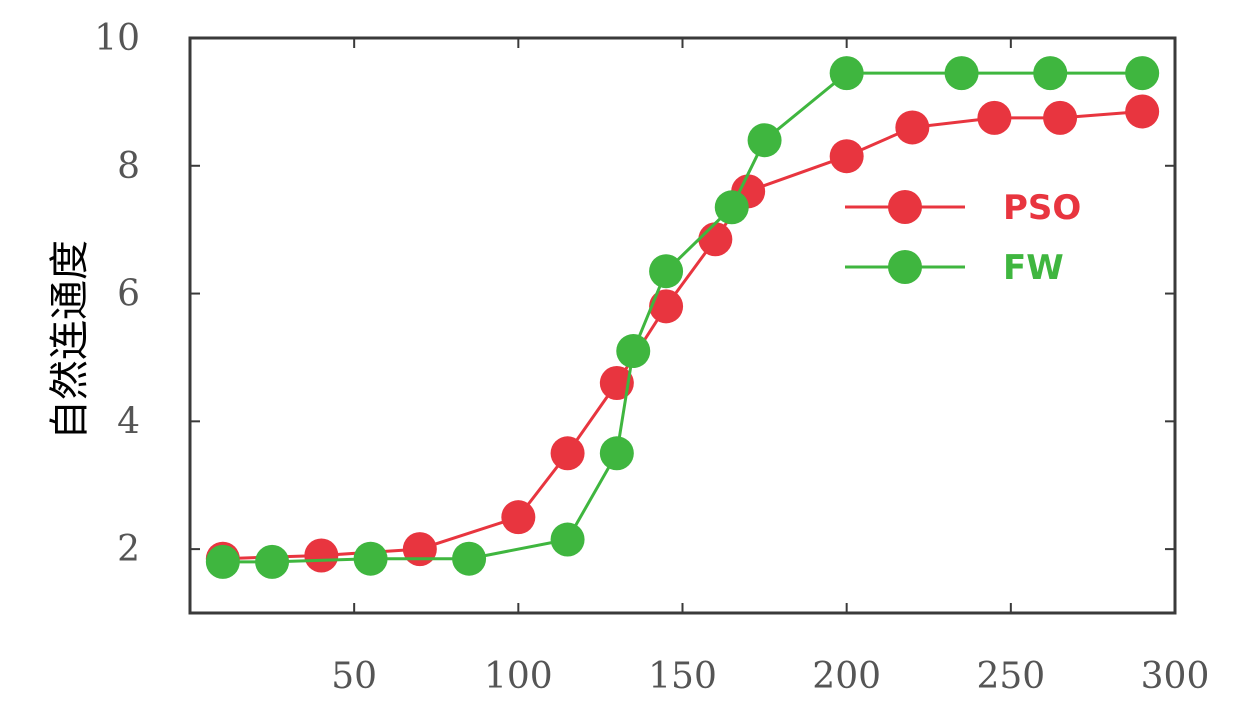 The image size is (1235, 709). Describe the element at coordinates (963, 238) in the screenshot. I see `legend: PSO FW` at that location.